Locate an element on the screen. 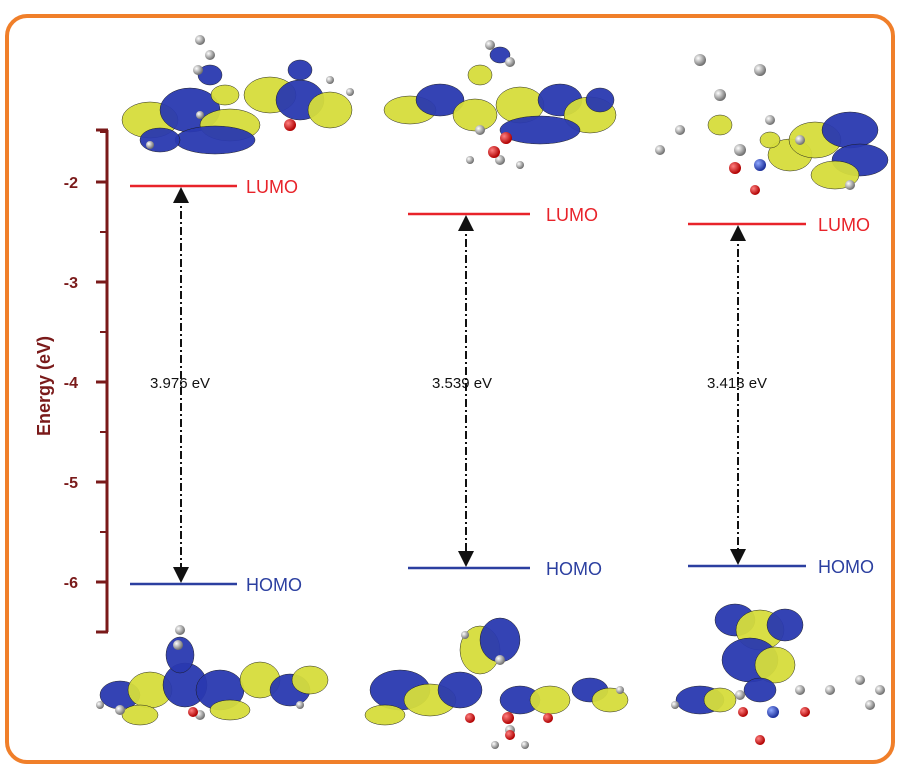 The height and width of the screenshot is (773, 904). system-2: LUMO HOMO 3.539 eV is located at coordinates (505, 392).